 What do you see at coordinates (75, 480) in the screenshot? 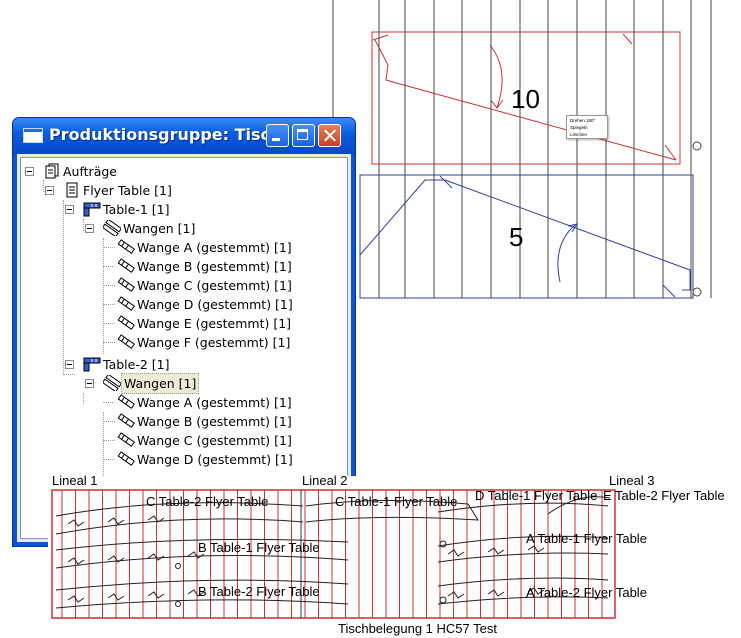
I see `lineal-1-label: Lineal 1` at bounding box center [75, 480].